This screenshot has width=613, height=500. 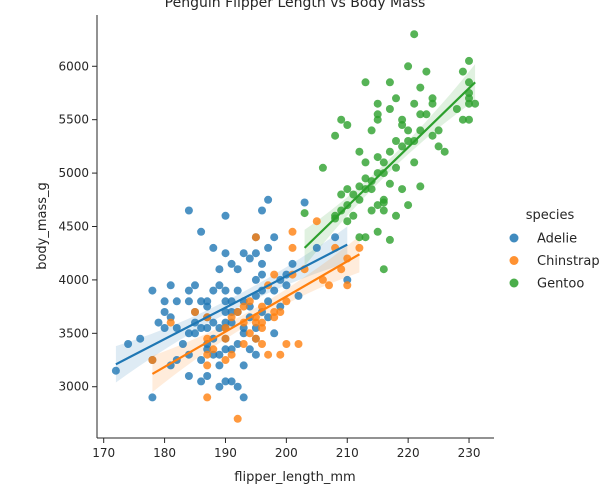 What do you see at coordinates (73, 333) in the screenshot?
I see `y-tick-label: 3500` at bounding box center [73, 333].